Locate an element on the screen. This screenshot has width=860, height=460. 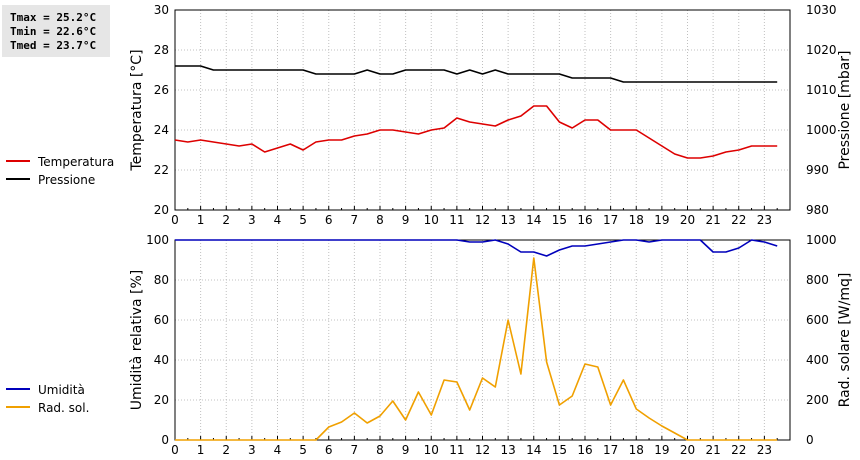
stat-tmed: Tmed = 23.7°C is located at coordinates (53, 45).